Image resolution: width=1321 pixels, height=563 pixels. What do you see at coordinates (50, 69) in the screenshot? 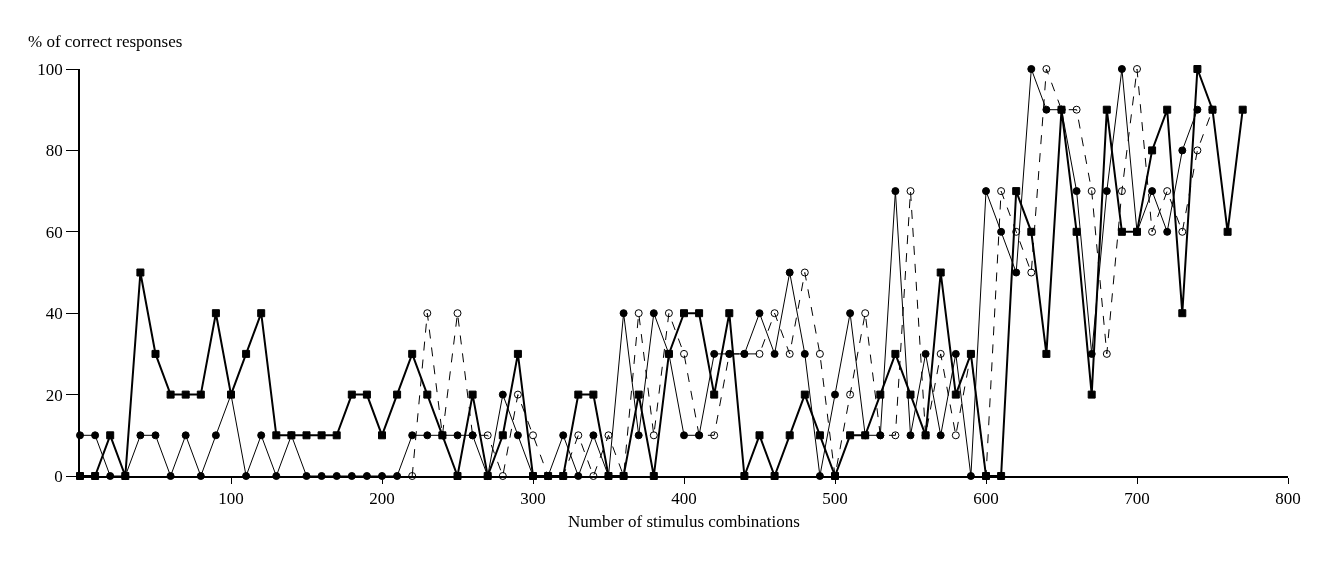
I see `y-tick-label: 100` at bounding box center [50, 69].